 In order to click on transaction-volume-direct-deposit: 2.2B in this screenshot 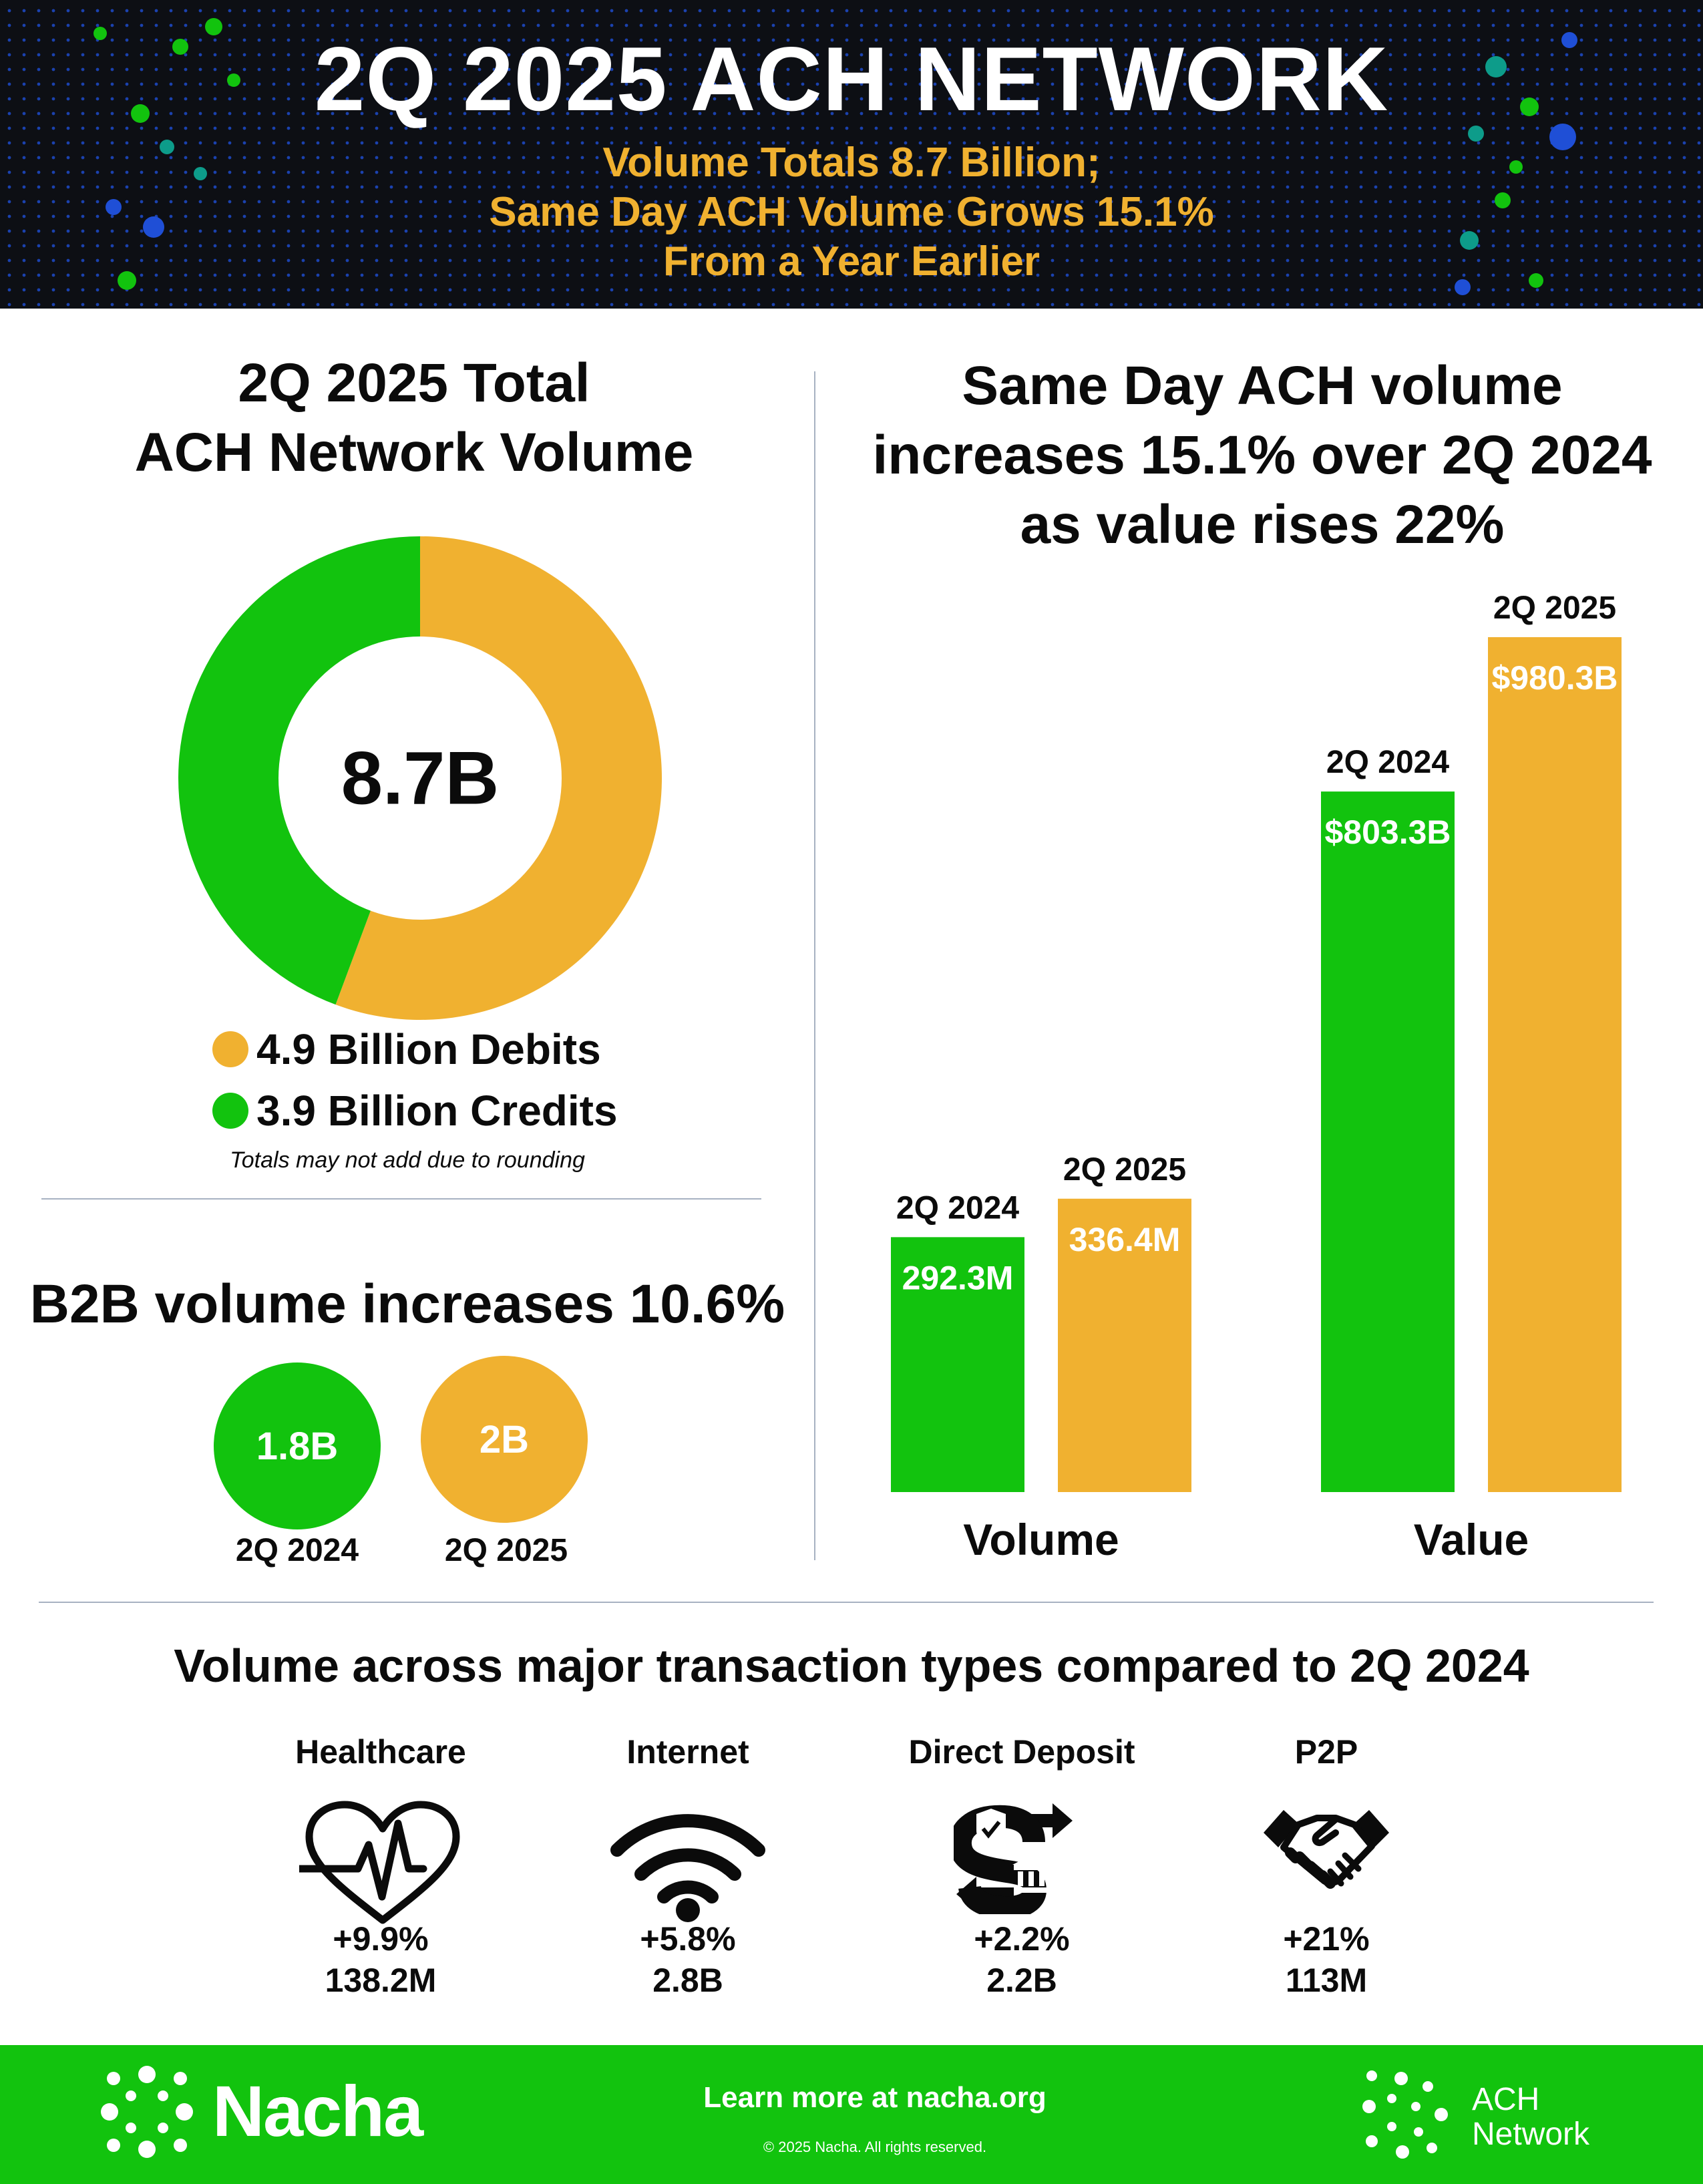, I will do `click(1021, 1981)`.